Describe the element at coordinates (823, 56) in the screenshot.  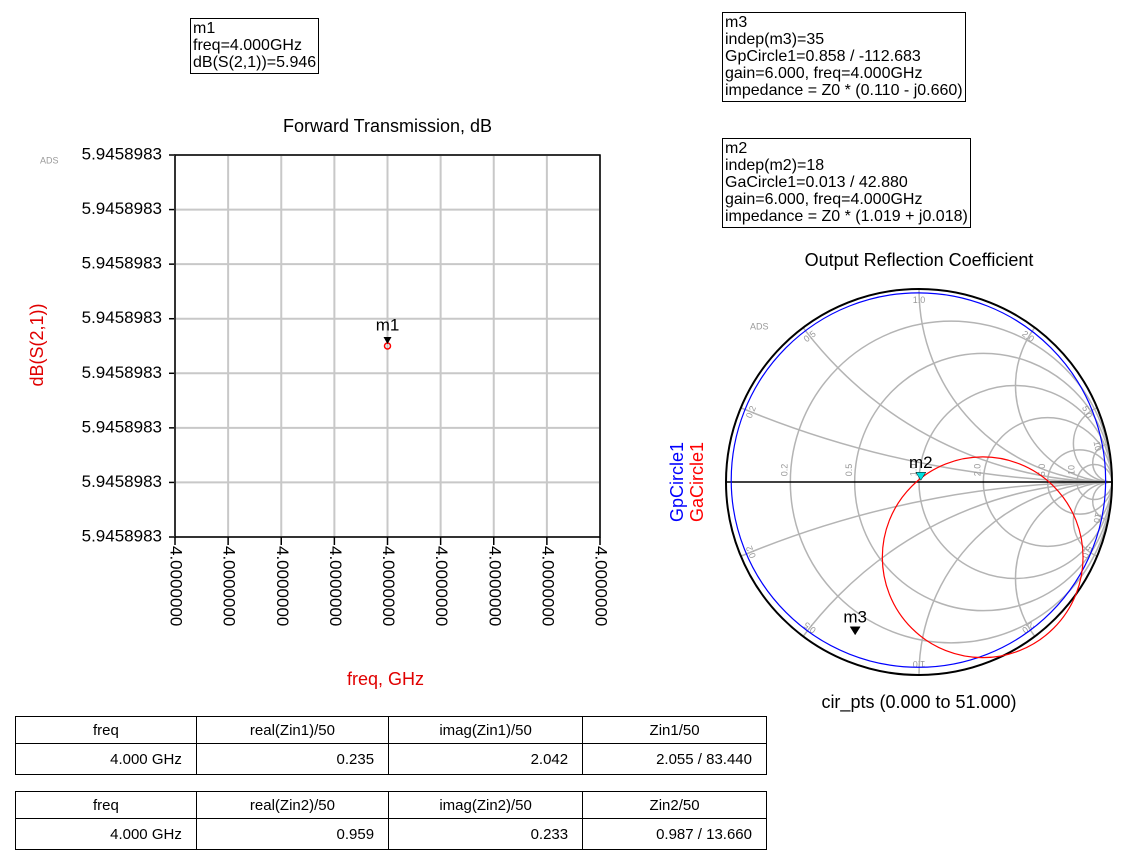
I see `readout-line: GpCircle1=0.858 / -112.683` at that location.